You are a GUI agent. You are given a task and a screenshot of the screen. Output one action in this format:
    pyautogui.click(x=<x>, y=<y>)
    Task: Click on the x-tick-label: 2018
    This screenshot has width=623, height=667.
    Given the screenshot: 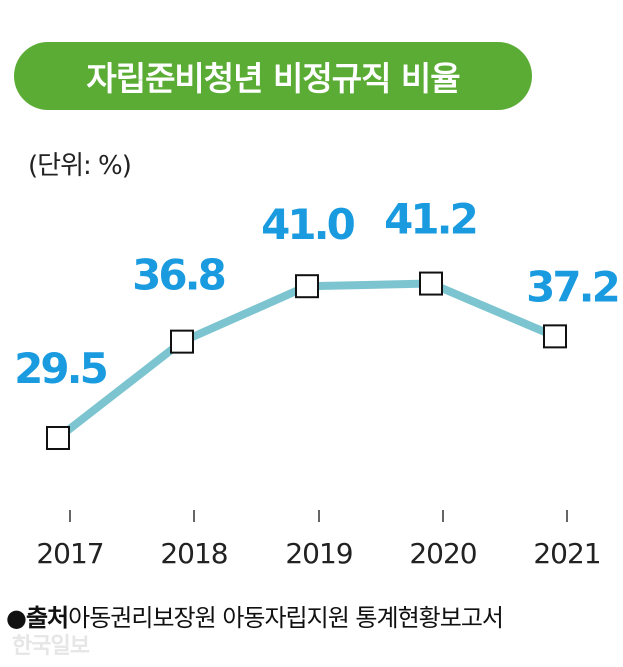 What is the action you would take?
    pyautogui.click(x=193, y=553)
    